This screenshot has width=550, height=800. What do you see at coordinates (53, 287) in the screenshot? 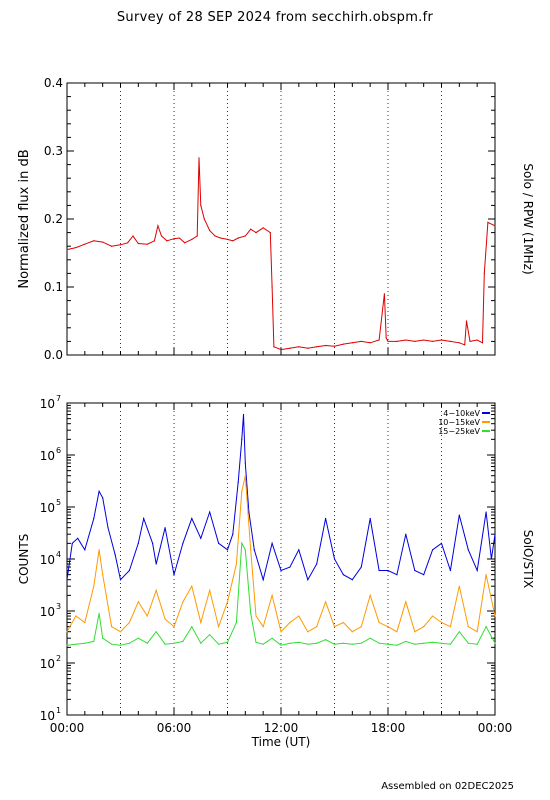
I see `rpw-ytick-label: 0.1` at bounding box center [53, 287].